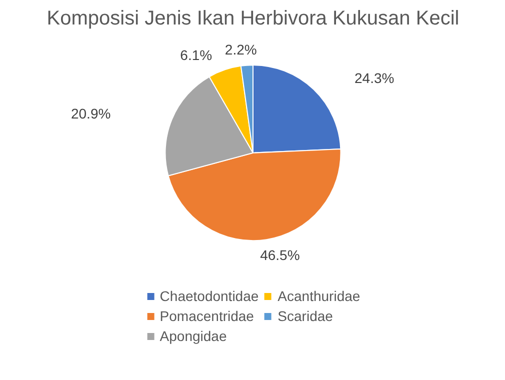 This screenshot has height=380, width=505. Describe the element at coordinates (90, 113) in the screenshot. I see `data-label: 20.9%` at that location.